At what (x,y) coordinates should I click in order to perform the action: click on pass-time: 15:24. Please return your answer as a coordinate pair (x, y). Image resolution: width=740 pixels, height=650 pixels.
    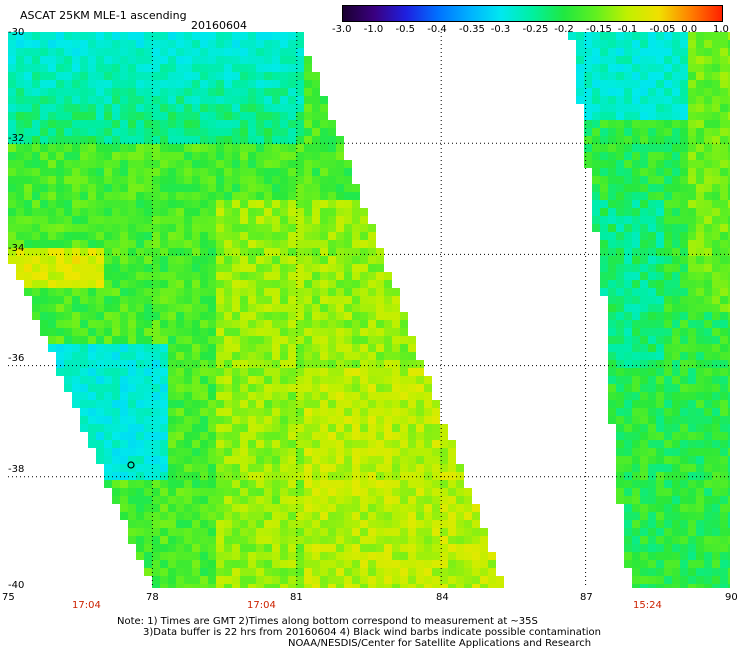
    Looking at the image, I should click on (647, 605).